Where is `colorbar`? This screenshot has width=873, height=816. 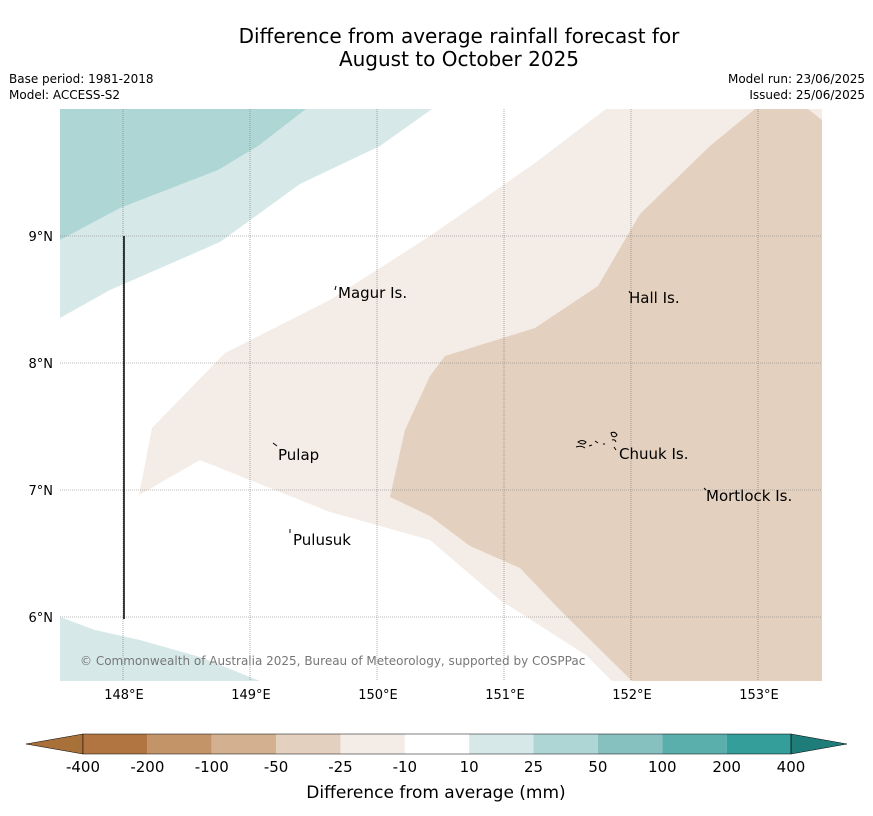
colorbar is located at coordinates (436, 744).